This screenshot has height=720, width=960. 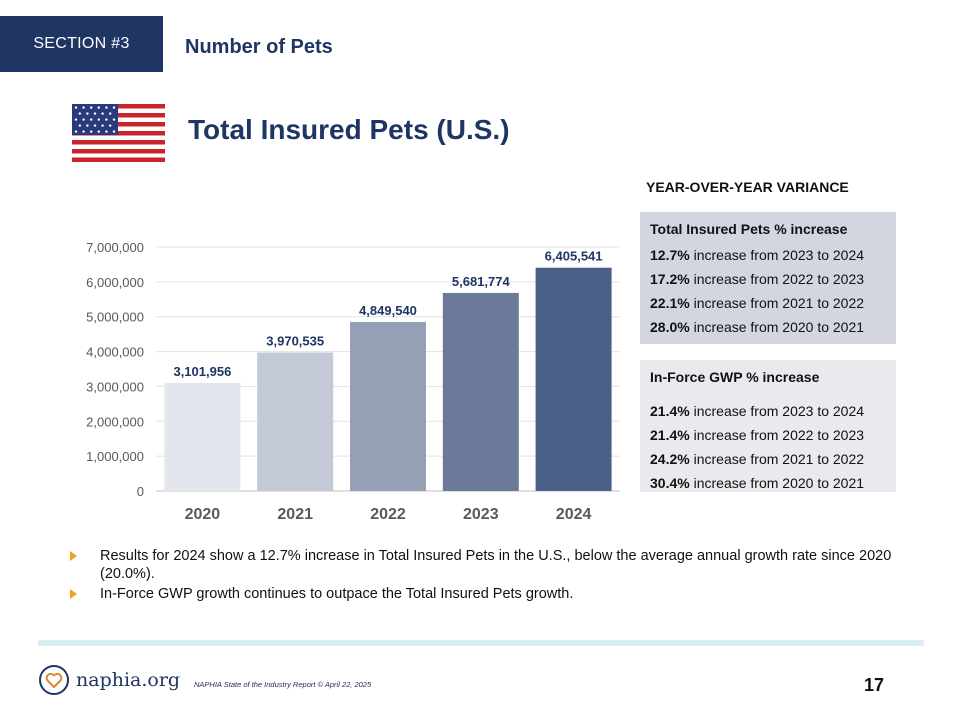 I want to click on footer-divider, so click(x=481, y=643).